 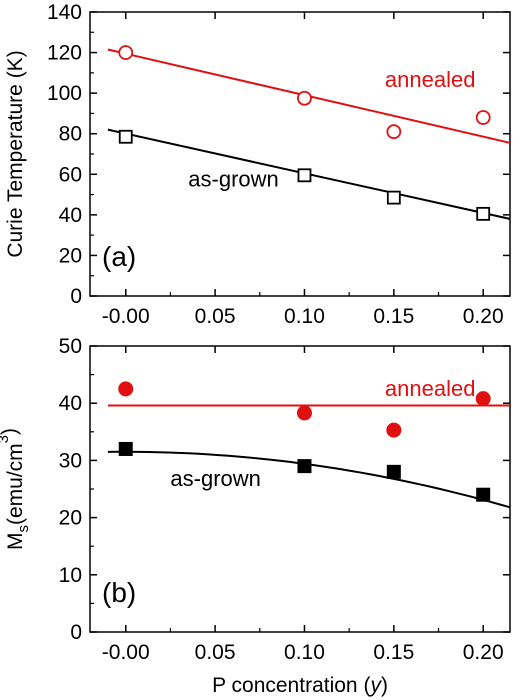 I want to click on x-axis-label: P concentration (y), so click(x=300, y=685).